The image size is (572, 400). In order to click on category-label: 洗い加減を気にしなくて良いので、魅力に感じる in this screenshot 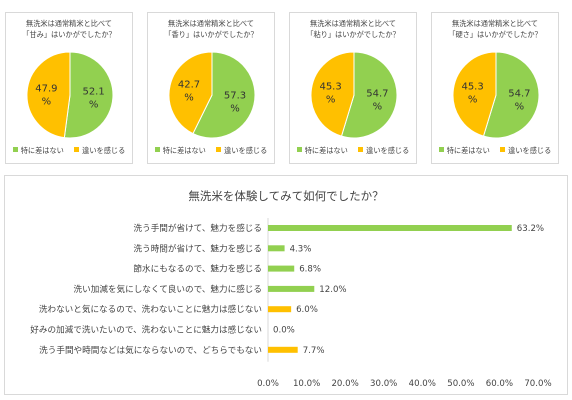, I will do `click(168, 289)`.